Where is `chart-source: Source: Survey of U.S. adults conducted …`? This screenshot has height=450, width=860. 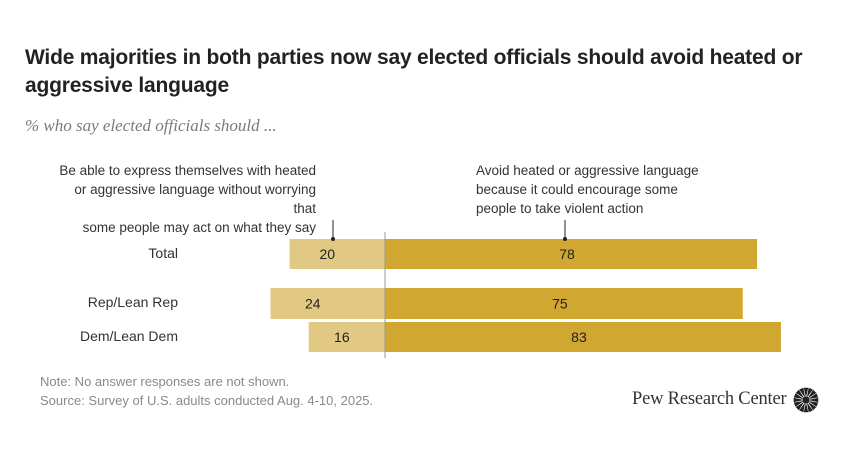
chart-source: Source: Survey of U.S. adults conducted … is located at coordinates (207, 400).